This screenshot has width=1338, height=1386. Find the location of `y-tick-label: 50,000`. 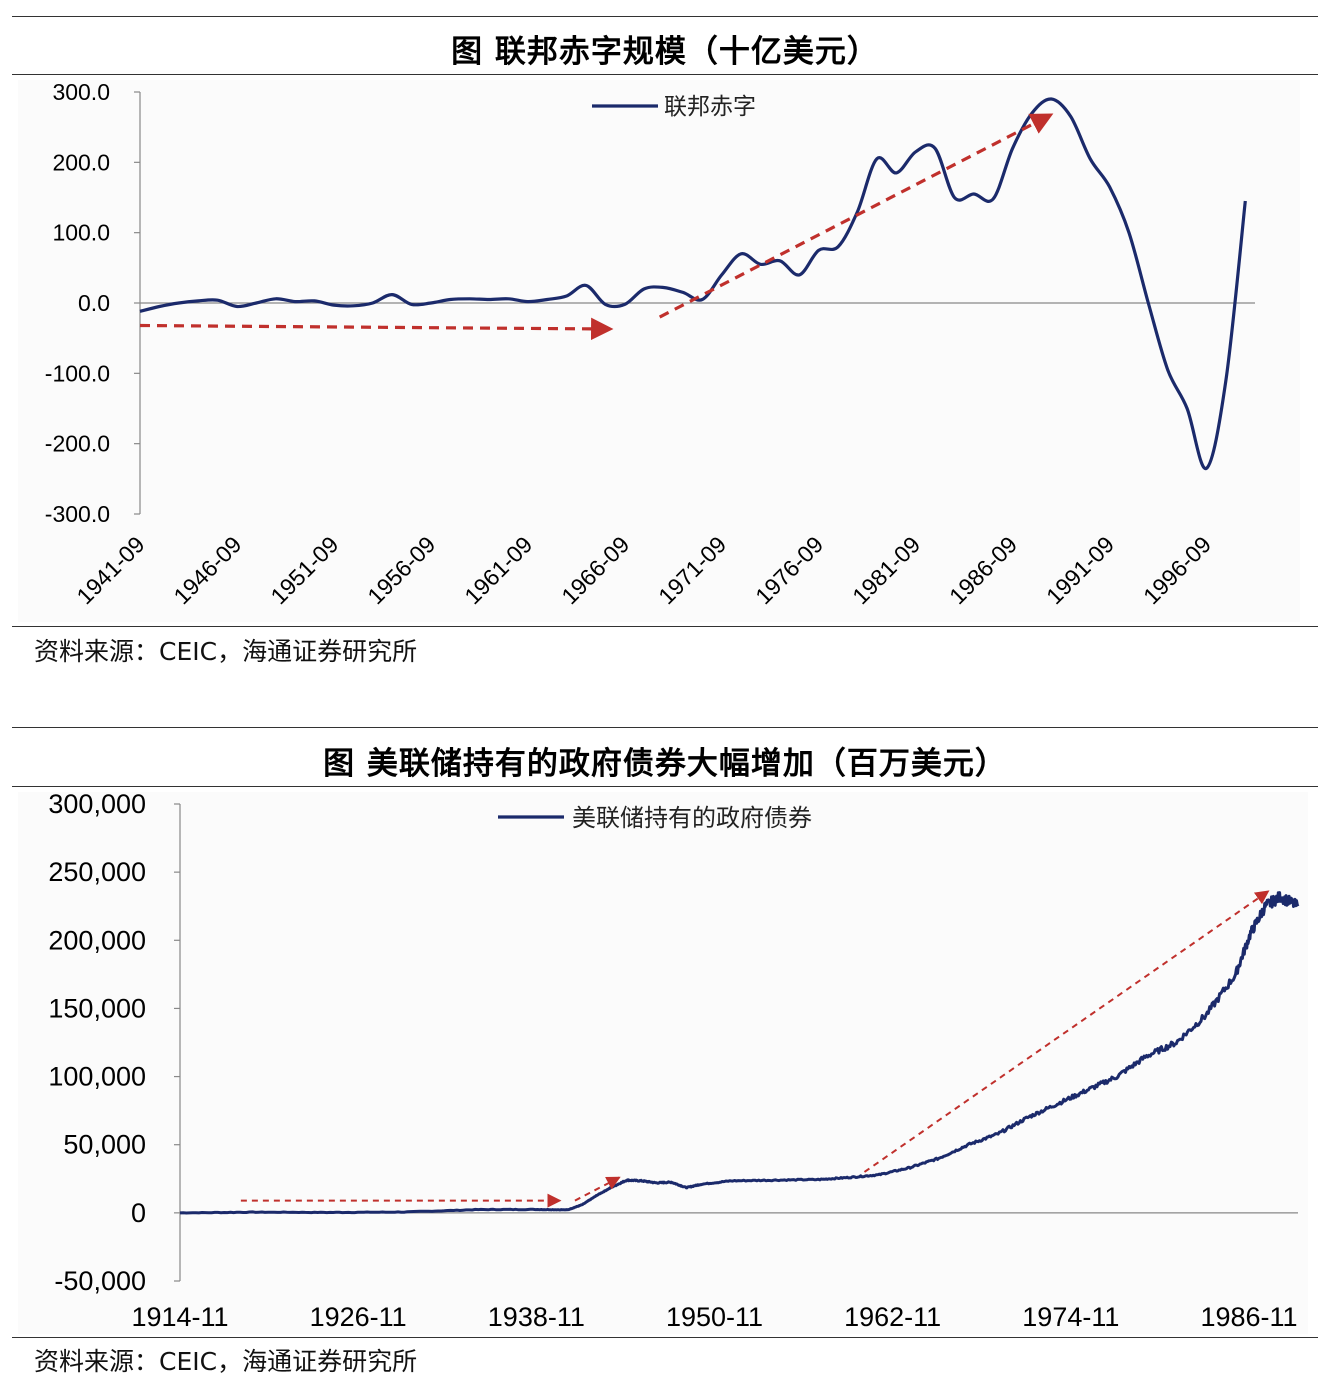

y-tick-label: 50,000 is located at coordinates (104, 1145).